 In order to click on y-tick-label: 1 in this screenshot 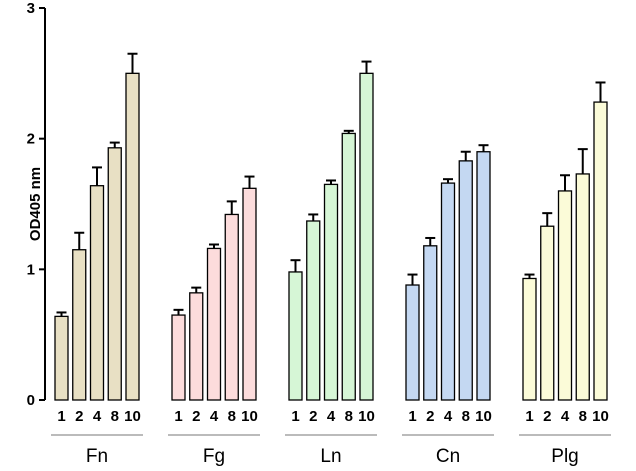, I will do `click(31, 269)`.